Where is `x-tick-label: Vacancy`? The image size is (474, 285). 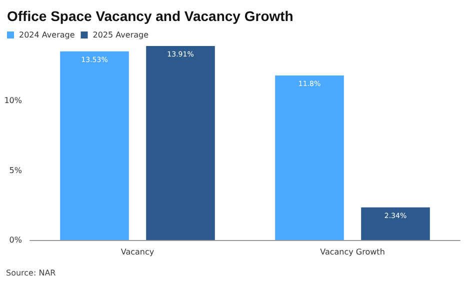
x-tick-label: Vacancy is located at coordinates (137, 252).